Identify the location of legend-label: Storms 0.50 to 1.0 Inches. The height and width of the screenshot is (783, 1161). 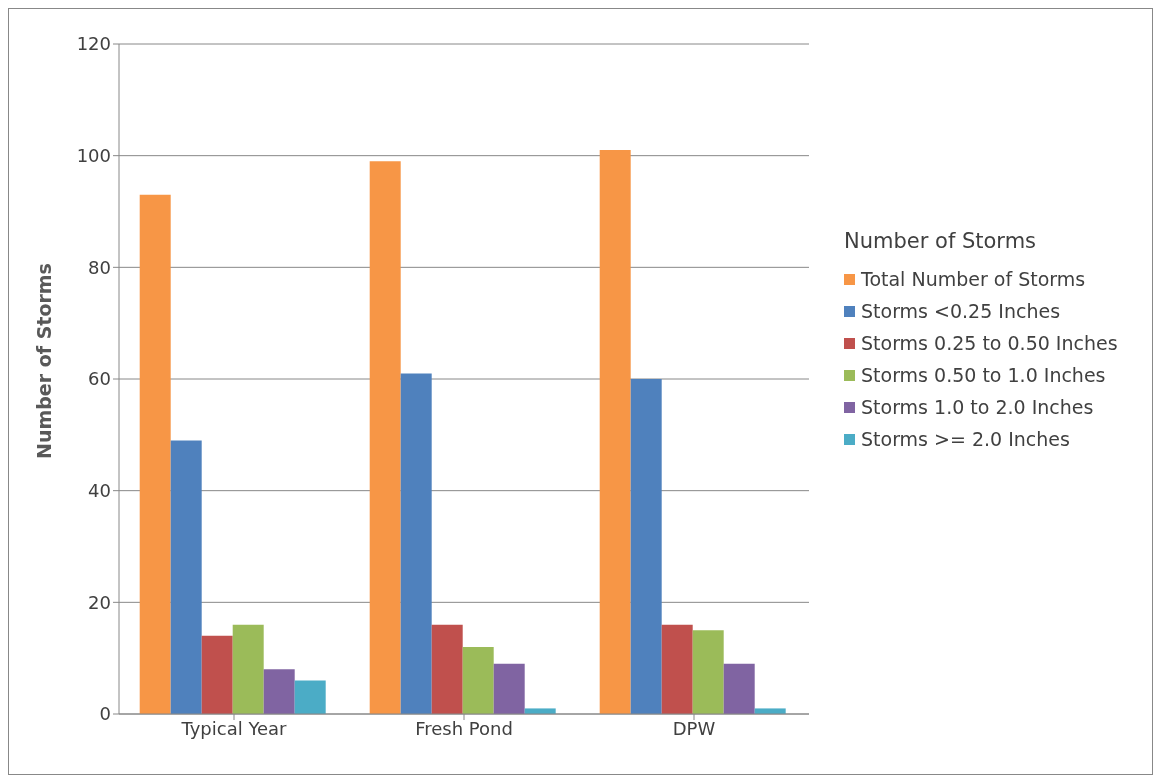
(983, 375).